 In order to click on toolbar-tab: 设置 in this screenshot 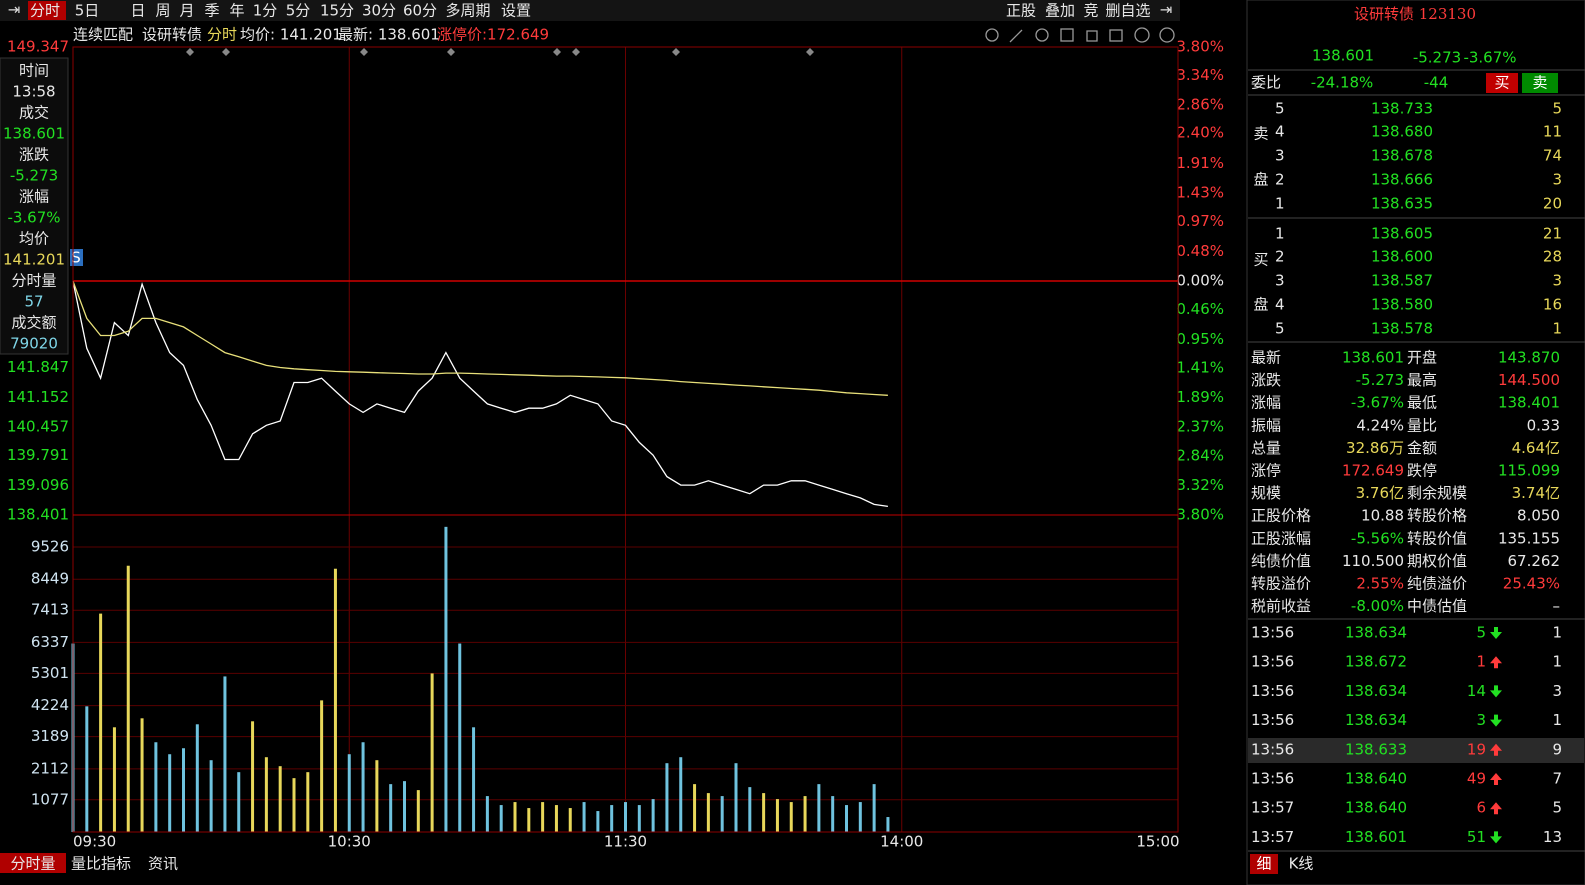, I will do `click(516, 11)`.